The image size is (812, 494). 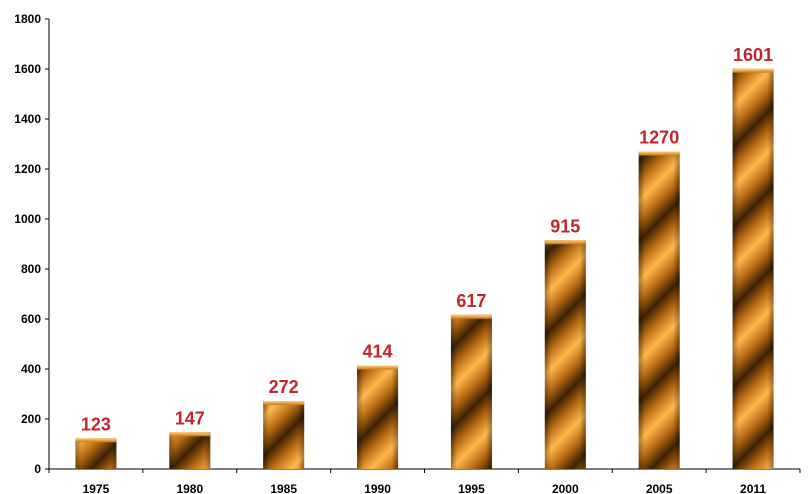 What do you see at coordinates (32, 244) in the screenshot?
I see `y-axis: 0 200 400 600 800 1000 1200 1400 1600 1800` at bounding box center [32, 244].